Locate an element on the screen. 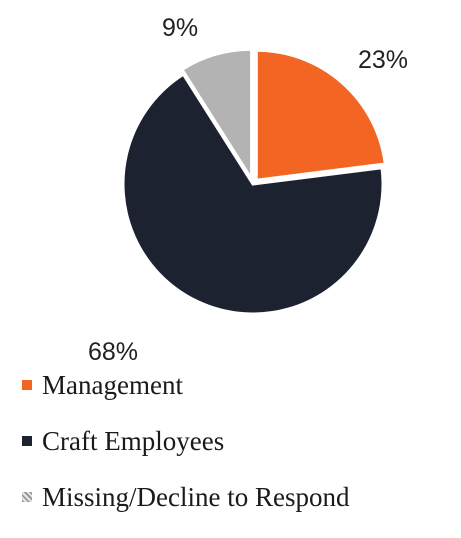 The width and height of the screenshot is (461, 538). legend-item-management: Management is located at coordinates (237, 385).